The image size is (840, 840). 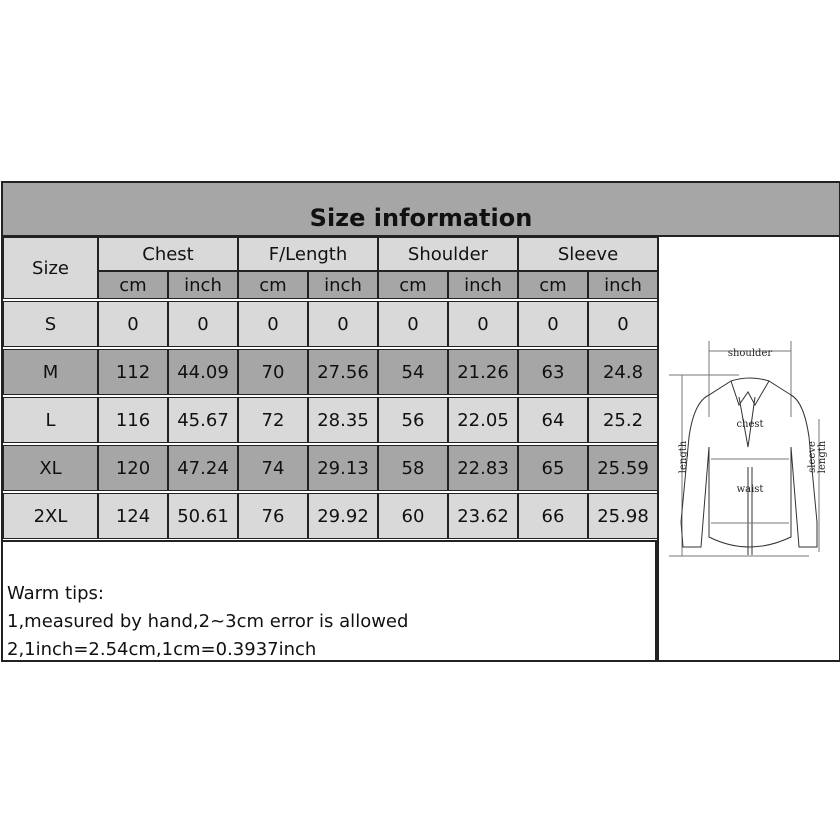 What do you see at coordinates (50, 420) in the screenshot?
I see `size-cell: L` at bounding box center [50, 420].